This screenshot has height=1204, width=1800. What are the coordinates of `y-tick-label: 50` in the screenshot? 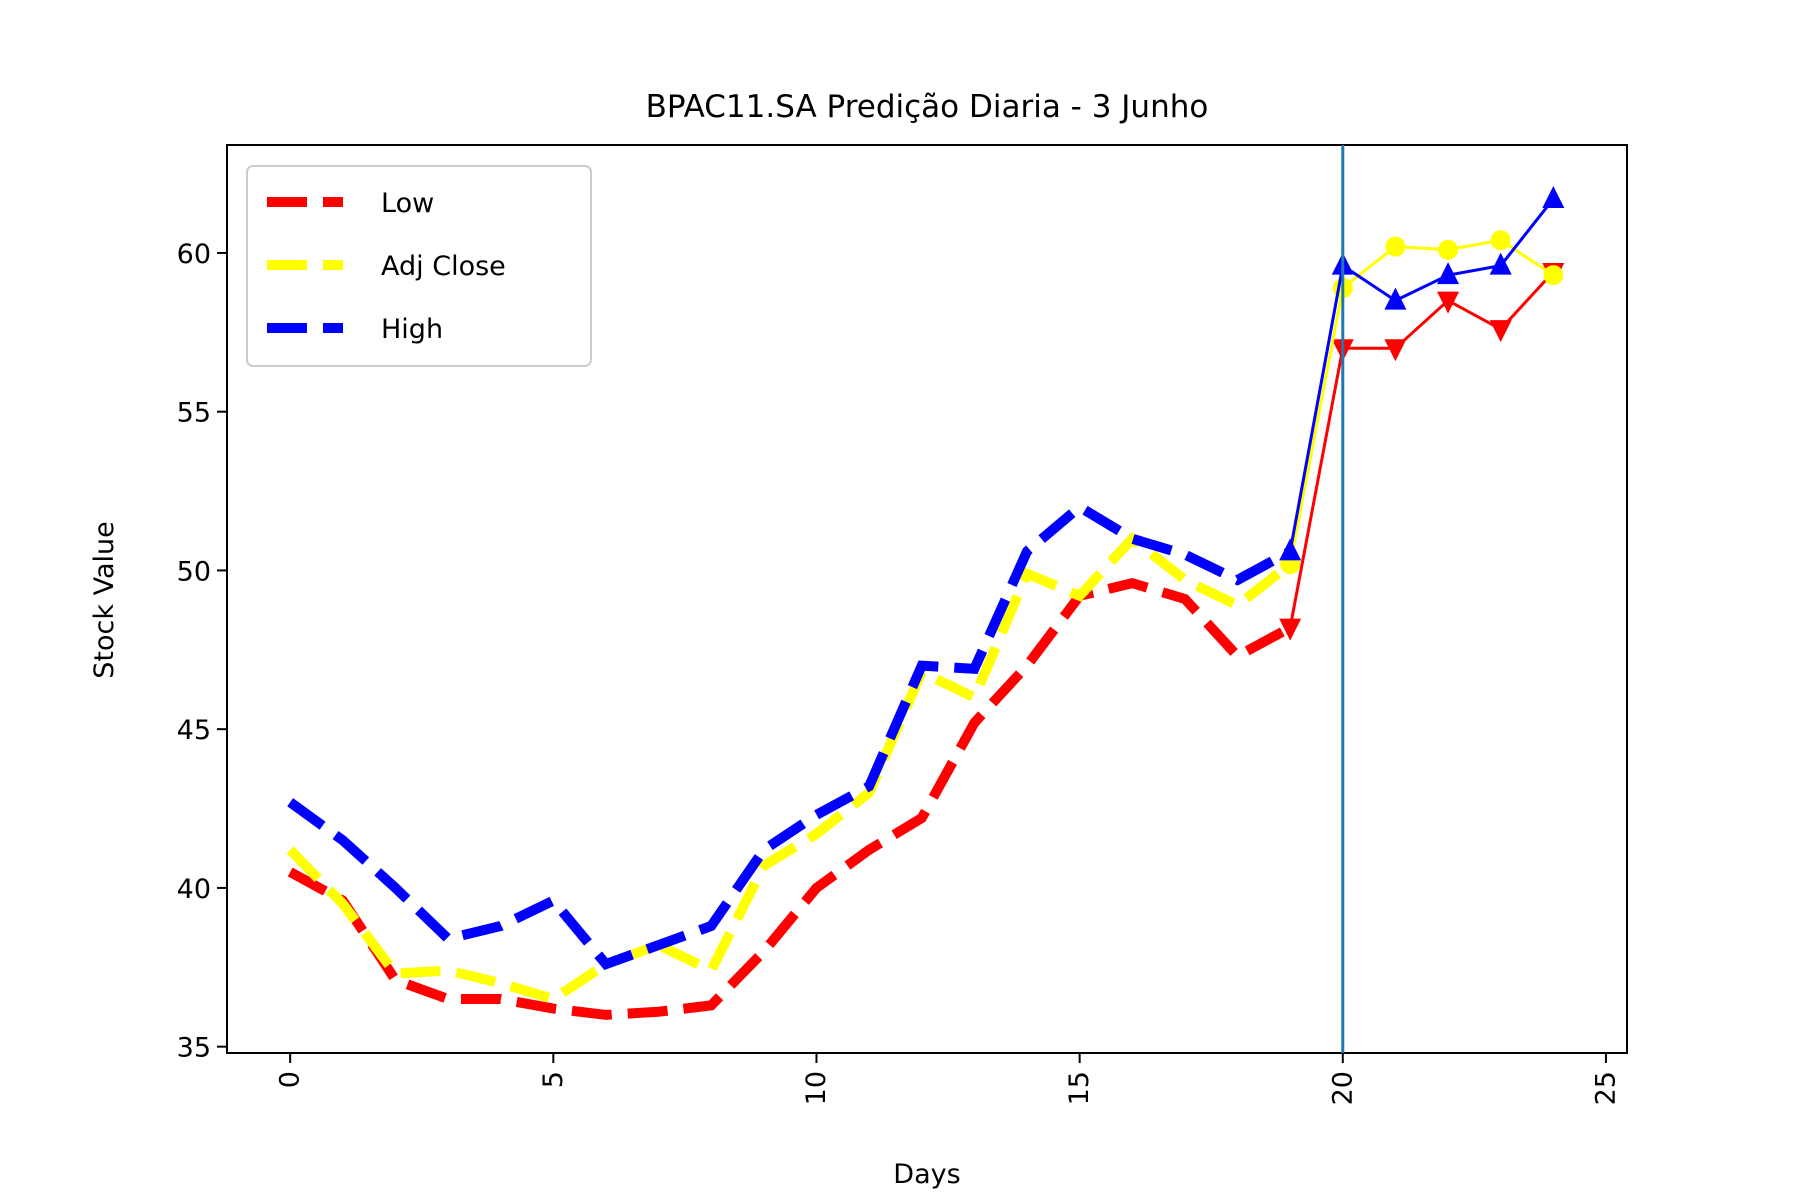 It's located at (194, 571).